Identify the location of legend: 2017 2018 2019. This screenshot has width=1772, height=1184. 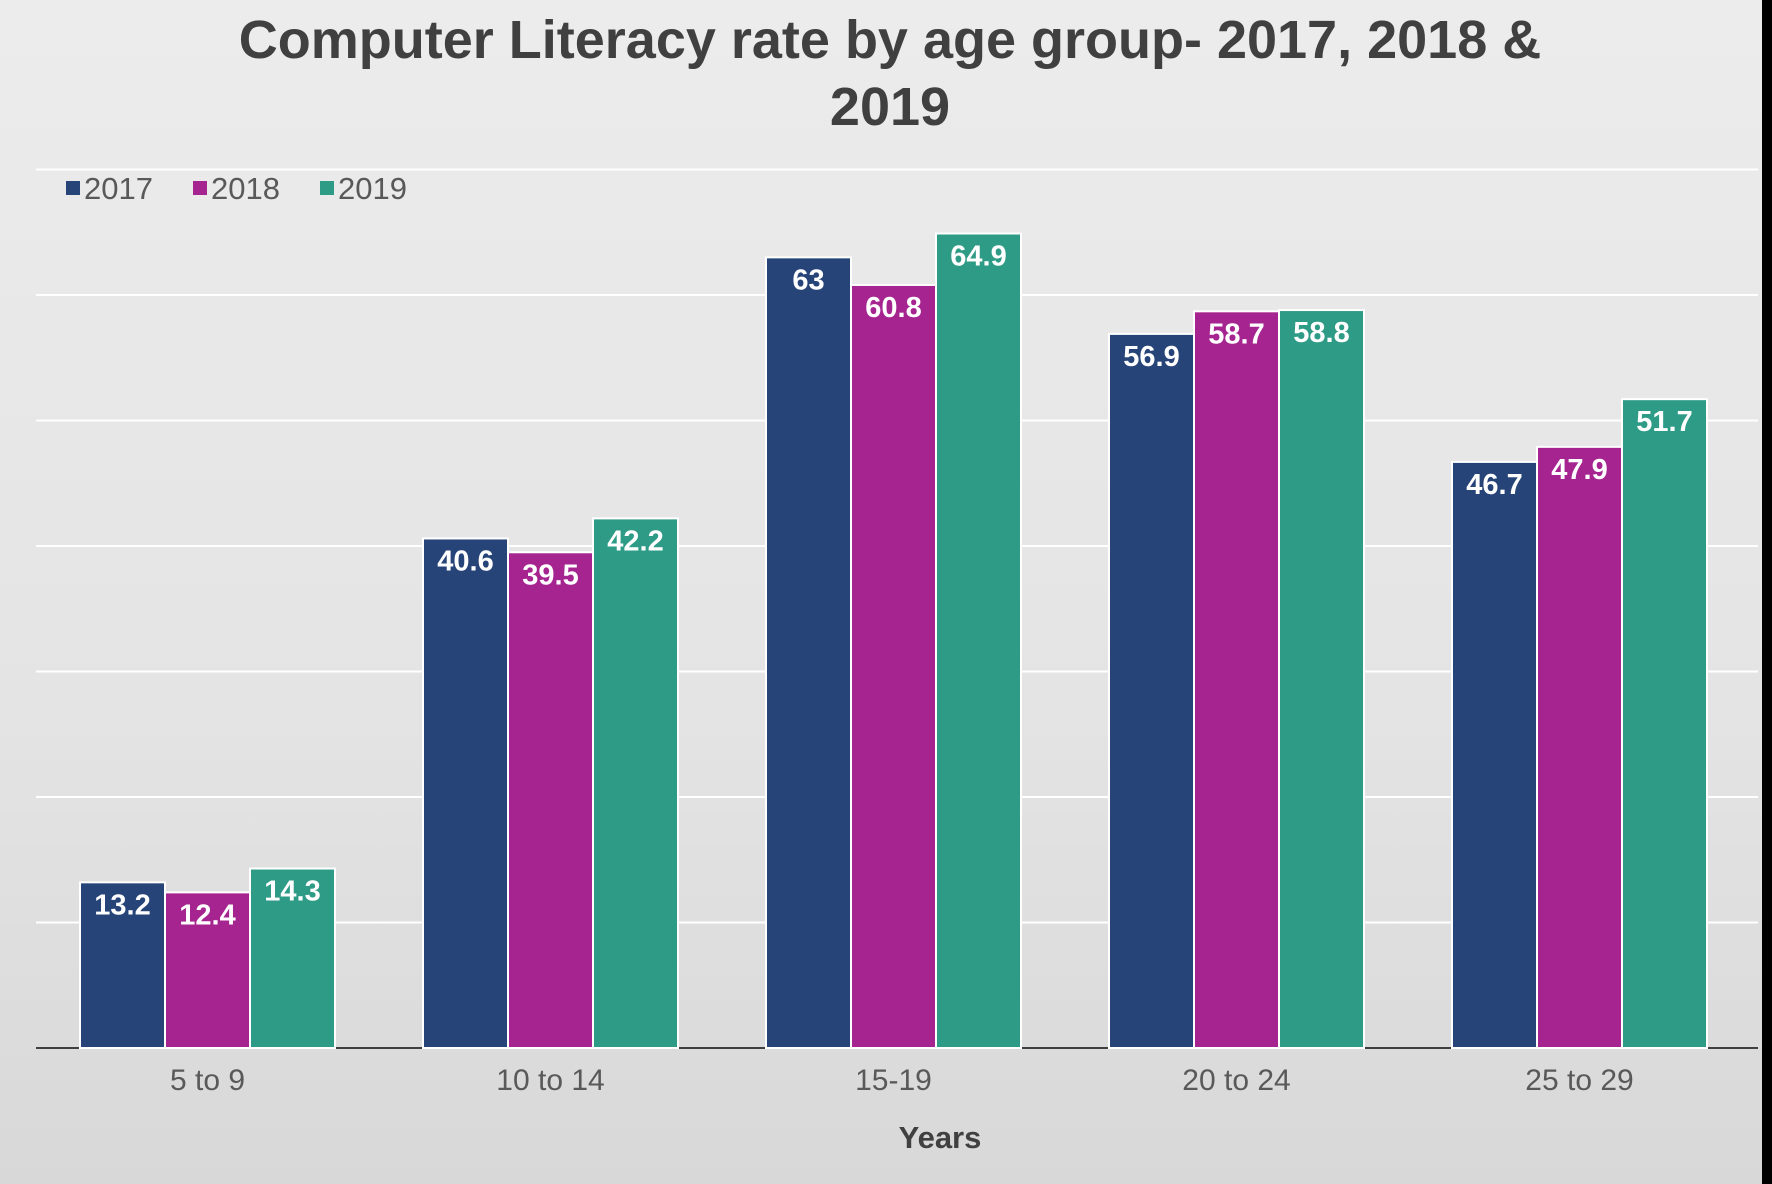
(236, 188).